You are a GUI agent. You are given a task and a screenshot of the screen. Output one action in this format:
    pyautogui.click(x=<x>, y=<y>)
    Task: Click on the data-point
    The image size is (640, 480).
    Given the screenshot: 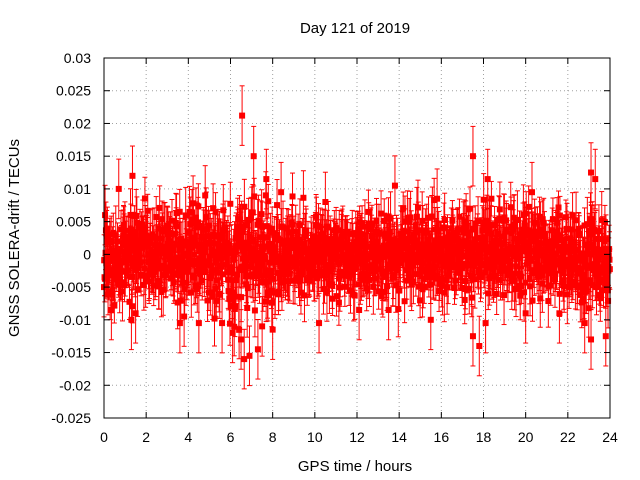 What is the action you would take?
    pyautogui.click(x=230, y=203)
    